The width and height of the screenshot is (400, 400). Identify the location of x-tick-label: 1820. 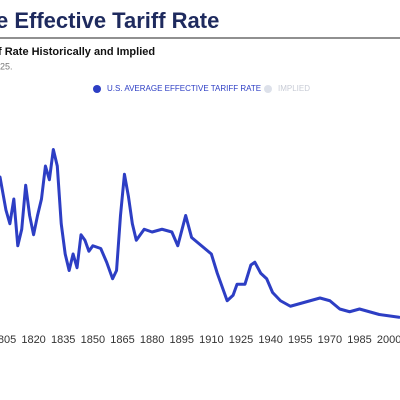
(33, 340).